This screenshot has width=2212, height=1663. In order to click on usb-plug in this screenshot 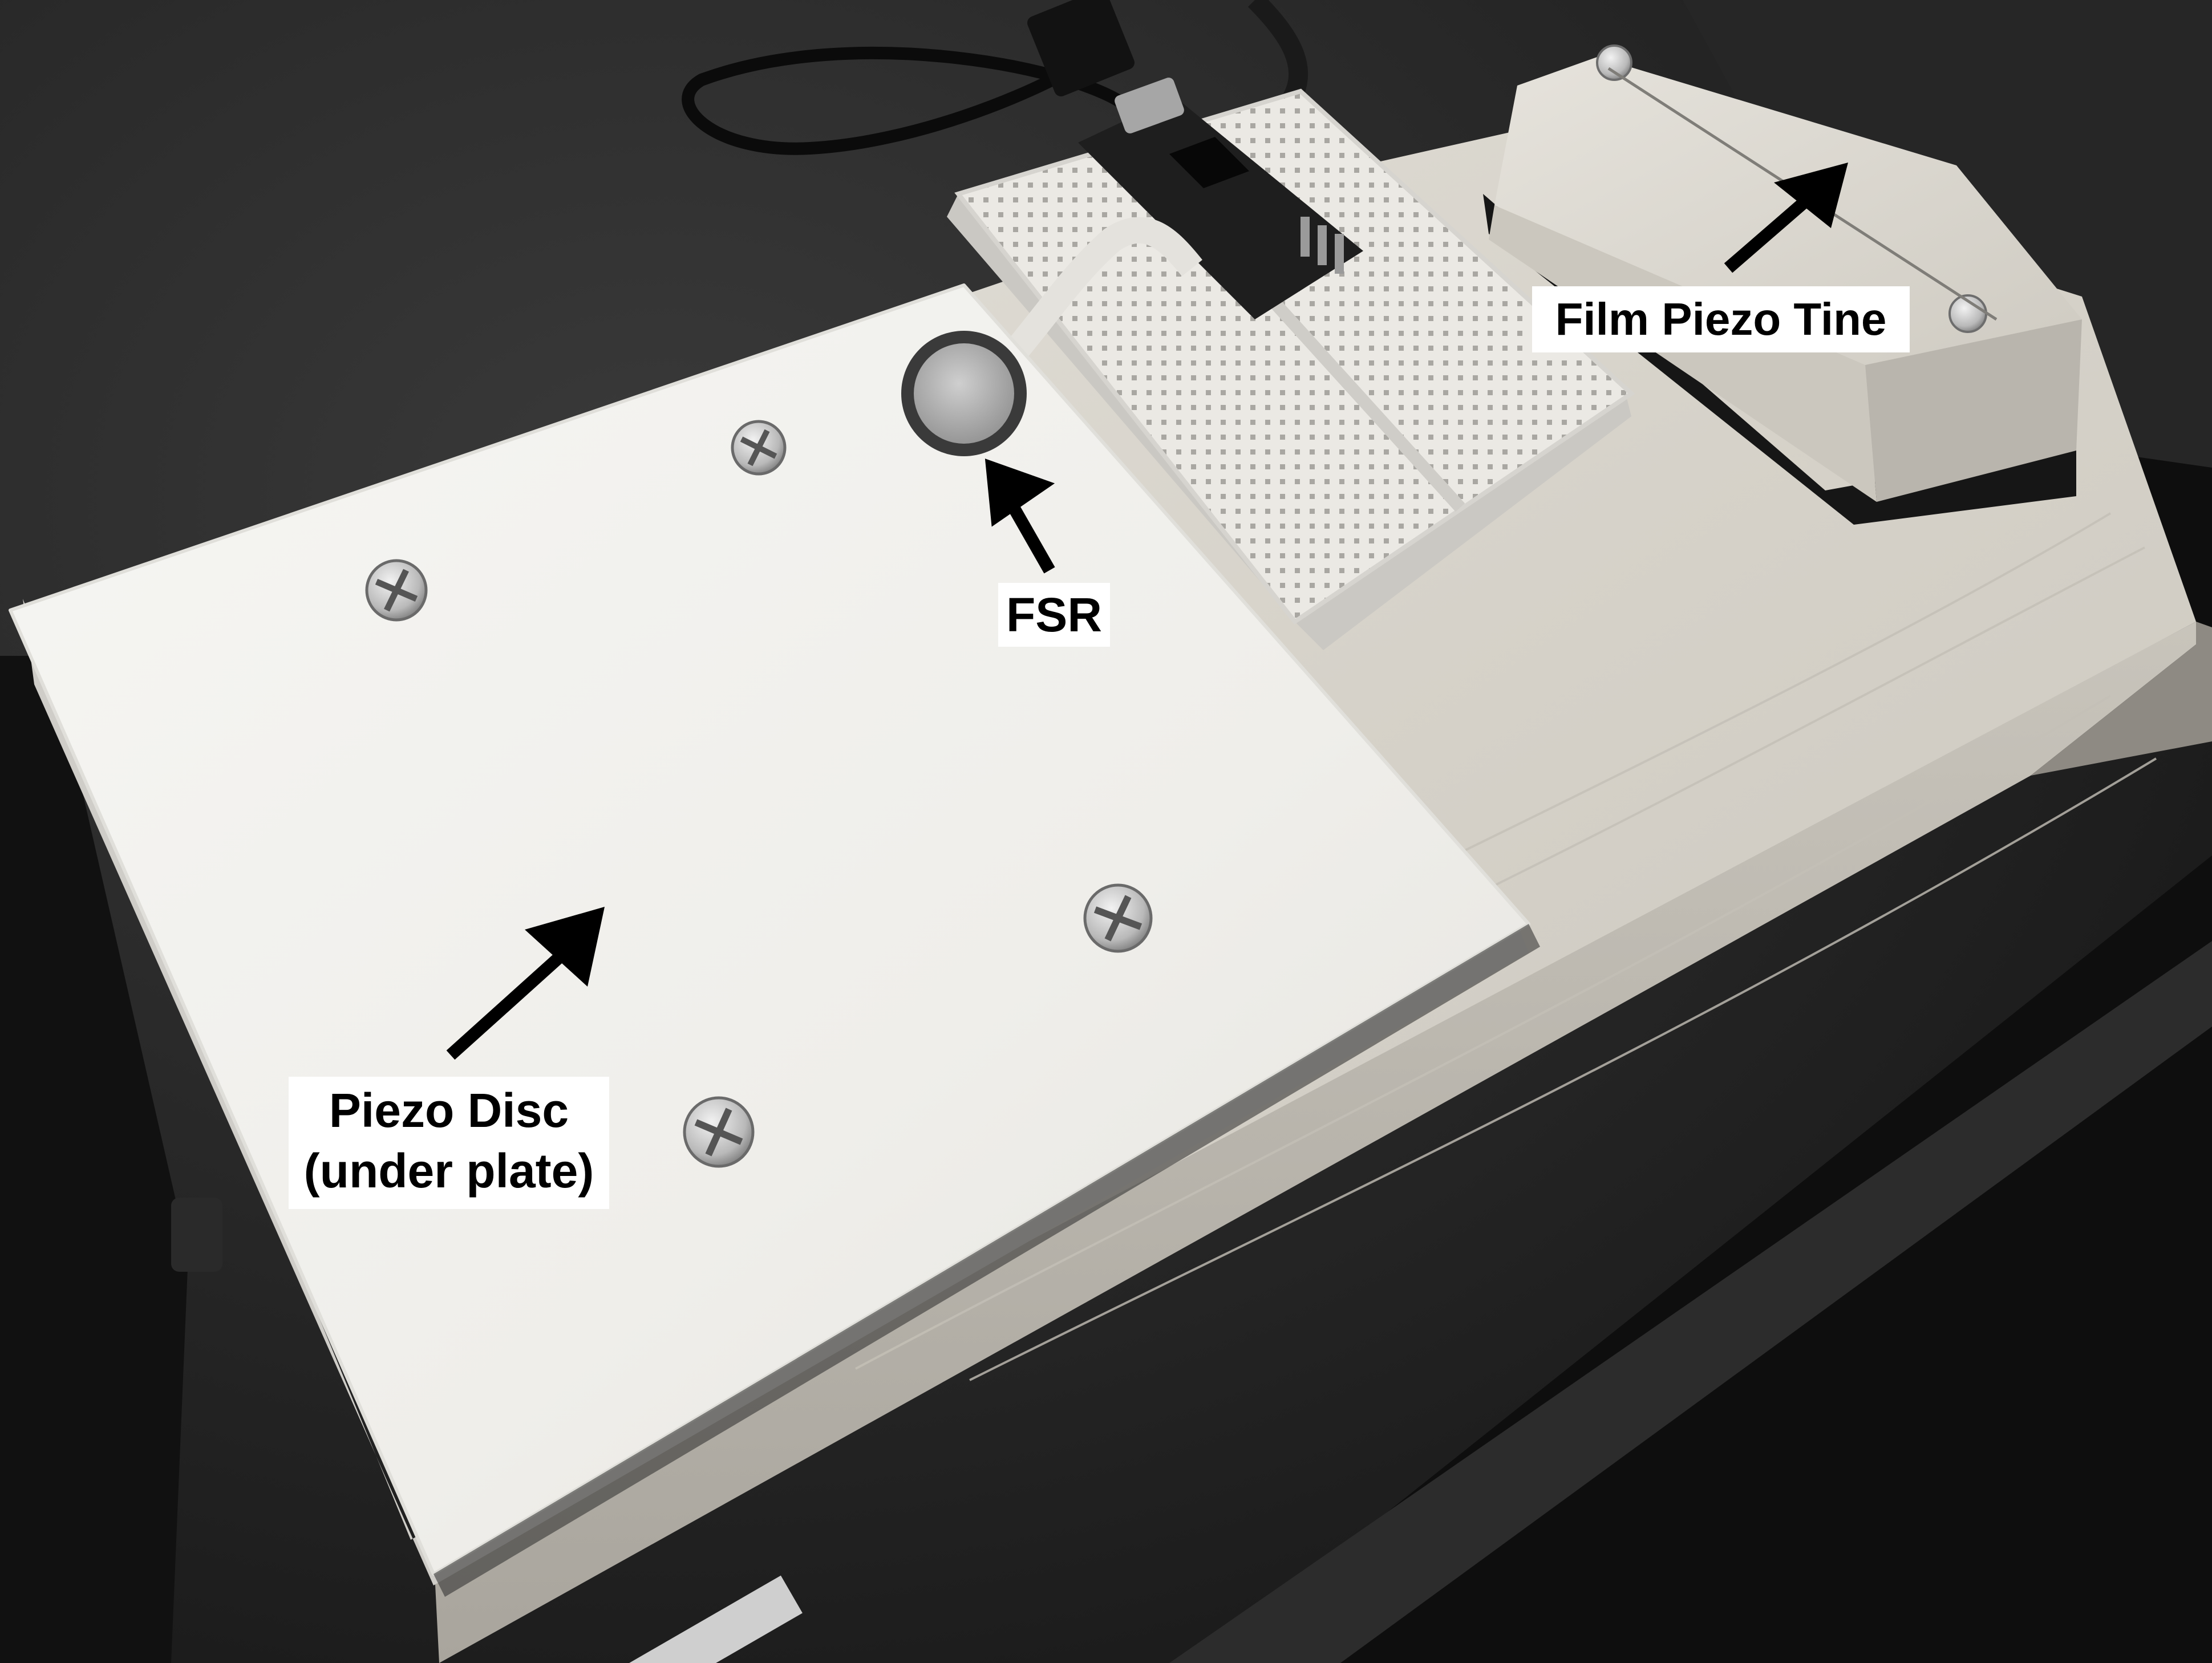, I will do `click(1081, 48)`.